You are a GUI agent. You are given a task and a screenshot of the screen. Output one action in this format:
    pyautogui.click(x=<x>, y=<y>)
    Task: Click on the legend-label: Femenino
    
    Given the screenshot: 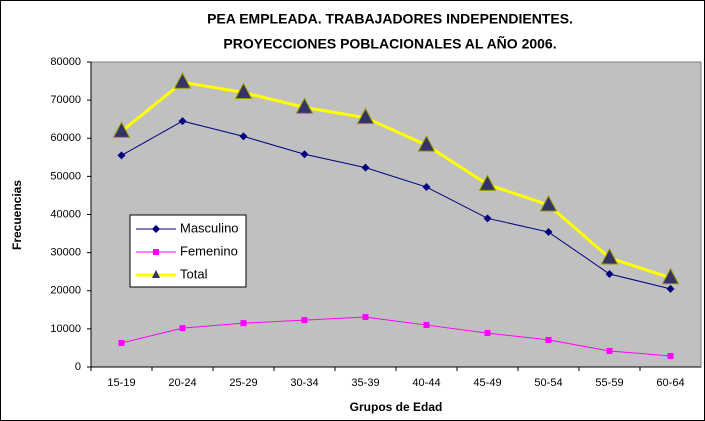 What is the action you would take?
    pyautogui.click(x=209, y=250)
    